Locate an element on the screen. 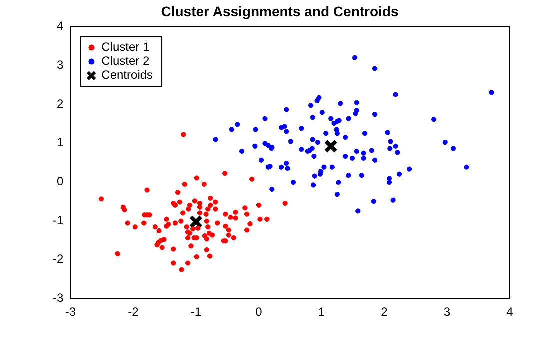  y-tick-label: 1 is located at coordinates (60, 143).